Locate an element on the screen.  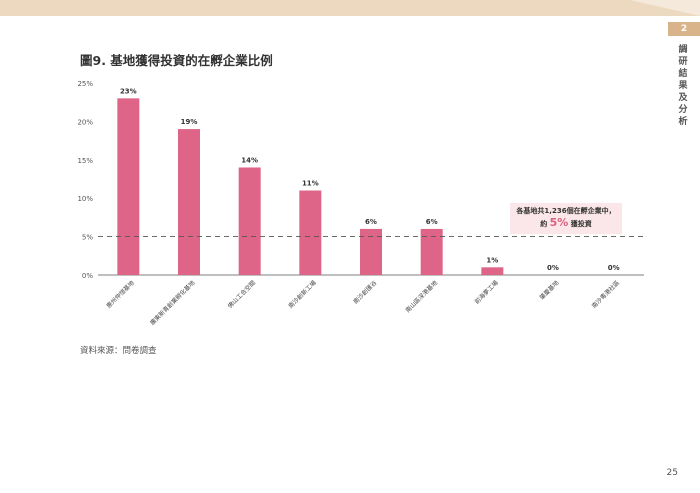
top-decorative-band is located at coordinates (350, 8).